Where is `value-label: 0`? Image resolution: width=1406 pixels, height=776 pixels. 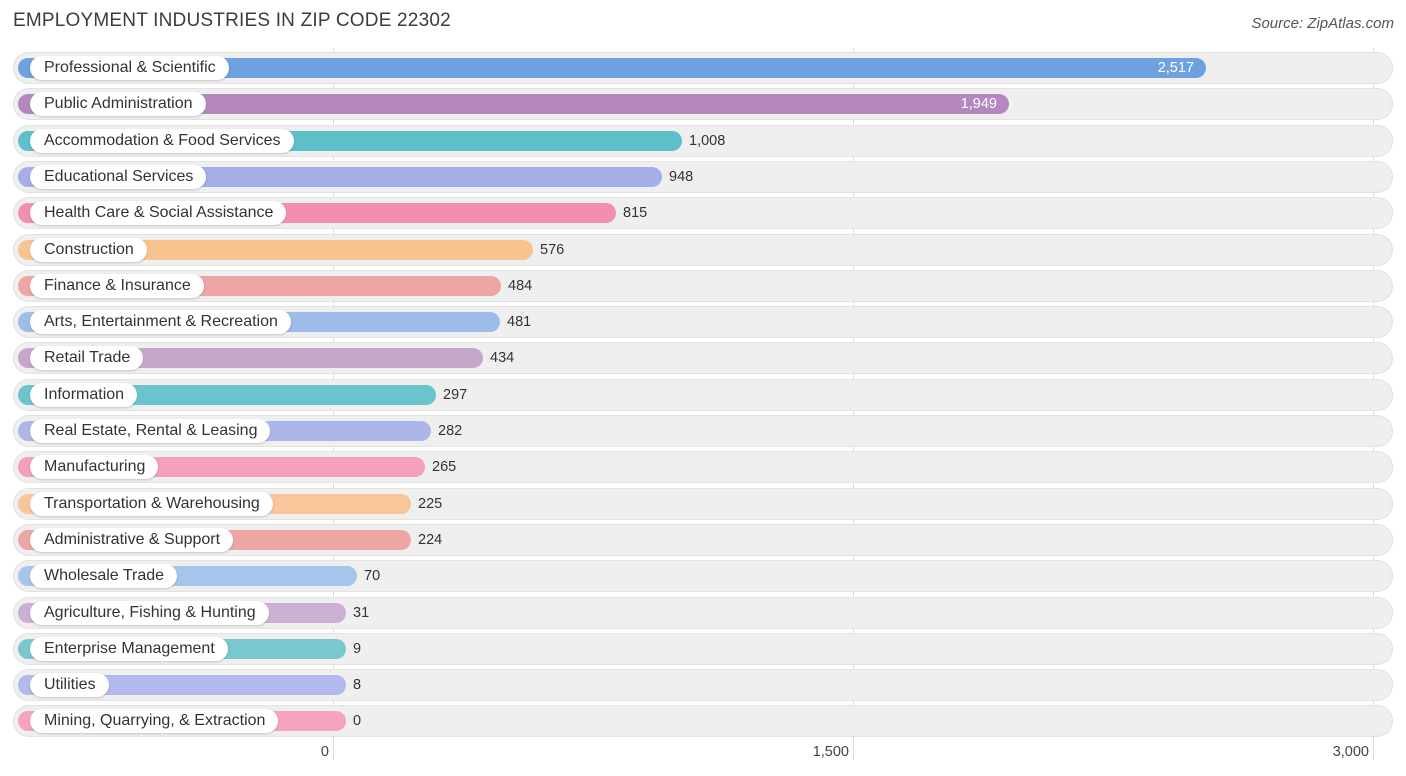 value-label: 0 is located at coordinates (357, 721).